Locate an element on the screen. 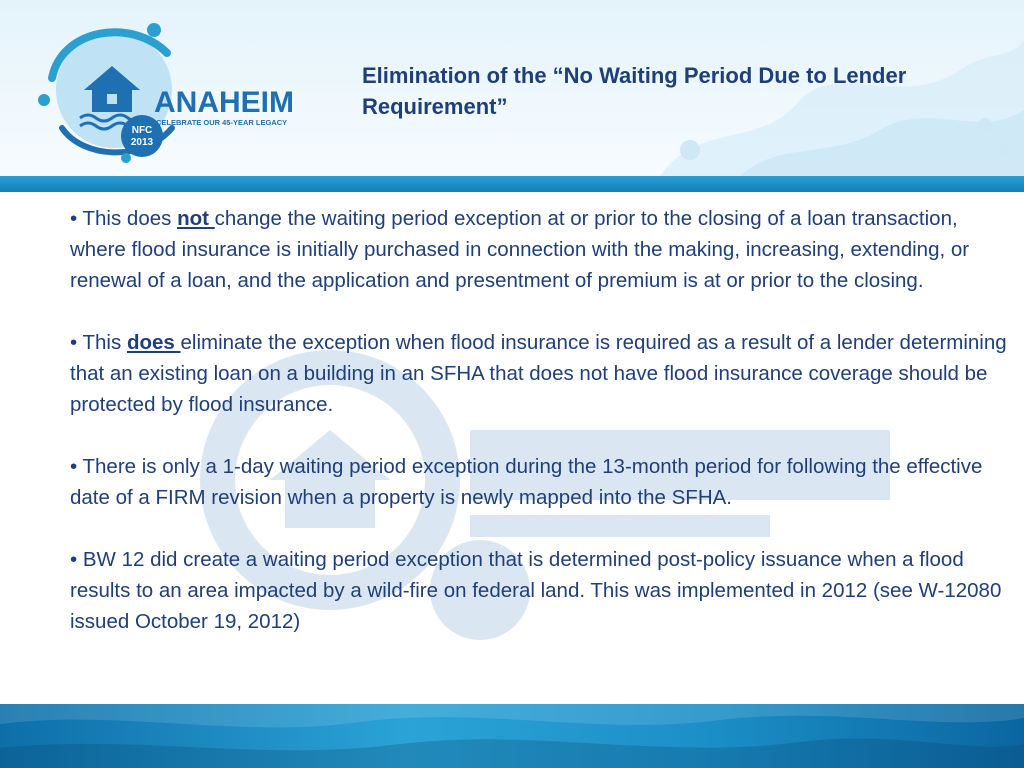  logo-tagline: CELEBRATE OUR 45-YEAR LEGACY is located at coordinates (221, 122).